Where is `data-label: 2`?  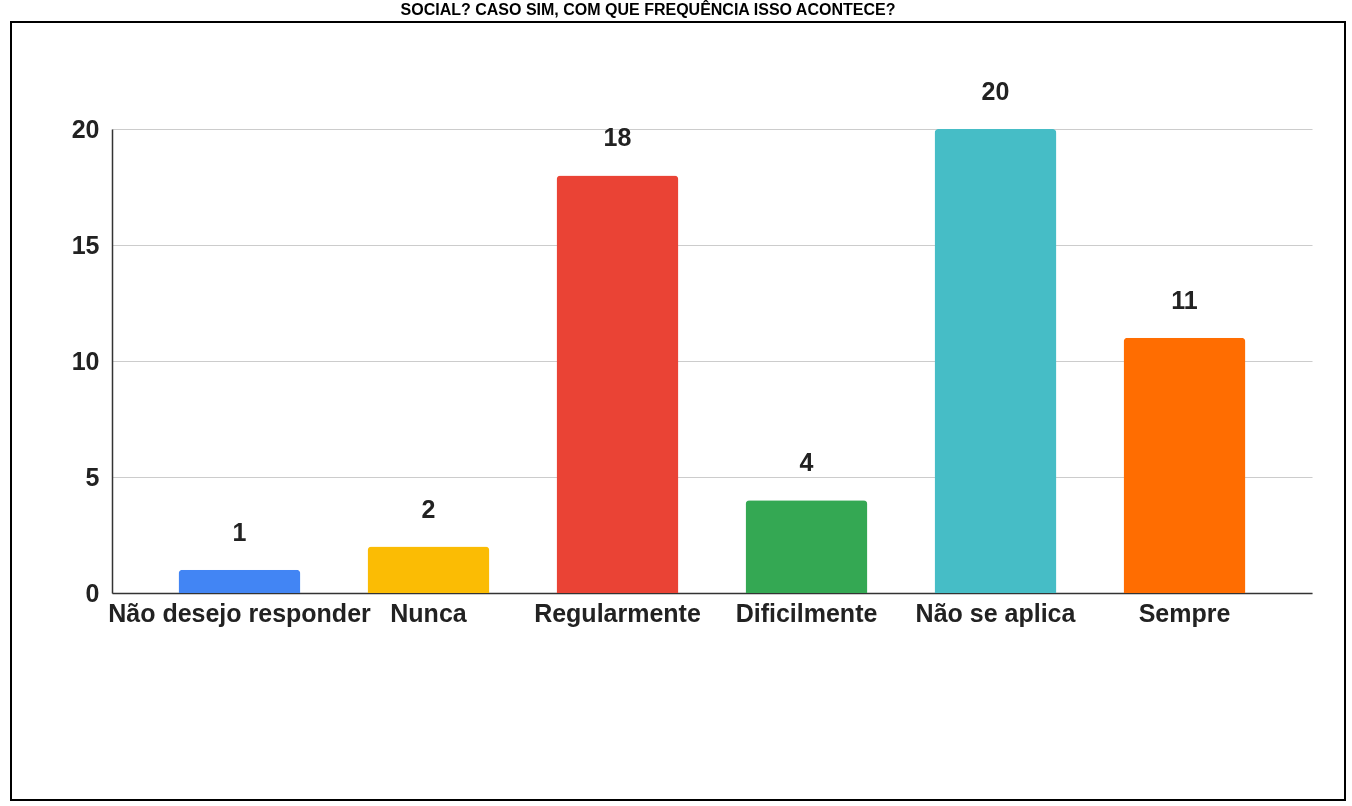
data-label: 2 is located at coordinates (428, 508).